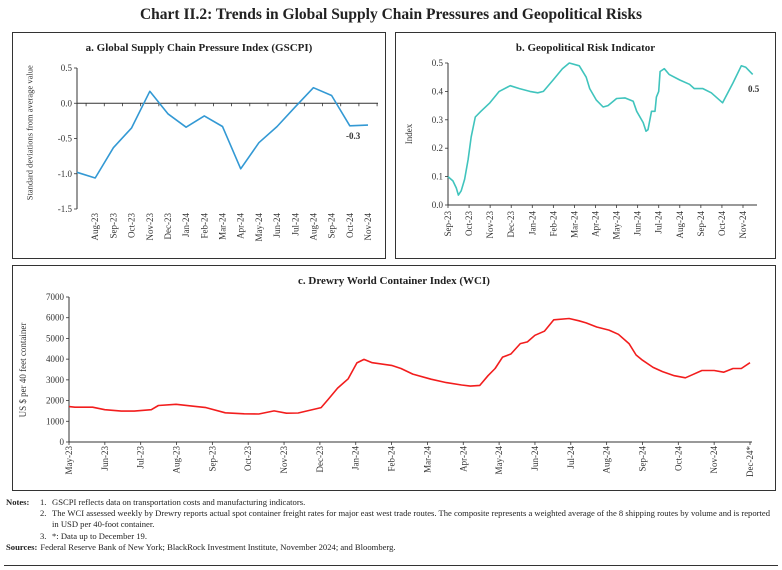  I want to click on x-tick-label: Jun-23, so click(105, 458).